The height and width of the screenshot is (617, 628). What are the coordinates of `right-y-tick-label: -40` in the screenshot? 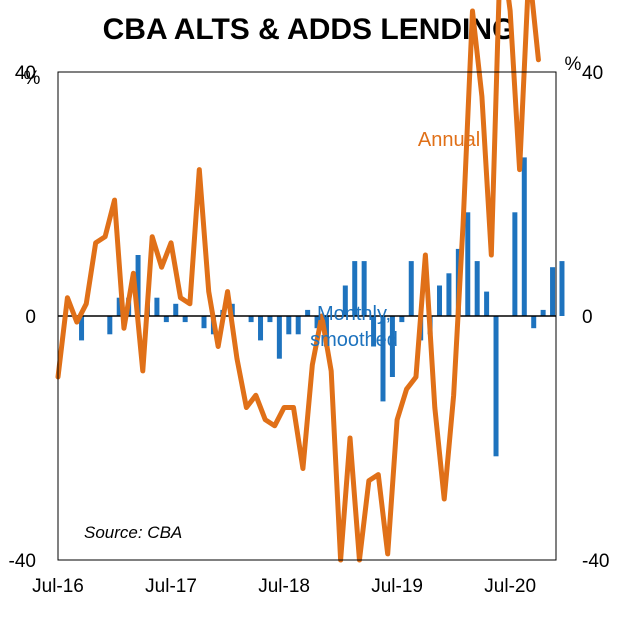 It's located at (595, 561).